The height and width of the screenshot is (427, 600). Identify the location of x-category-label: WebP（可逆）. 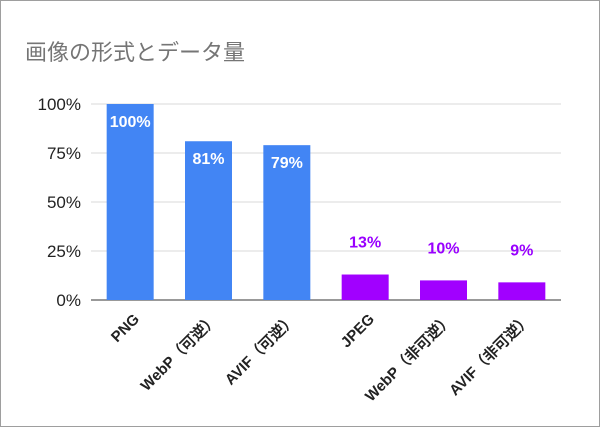
(179, 352).